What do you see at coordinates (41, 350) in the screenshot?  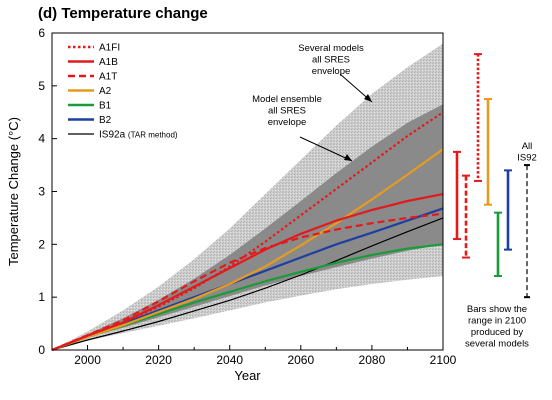 I see `y-tick-label: 0` at bounding box center [41, 350].